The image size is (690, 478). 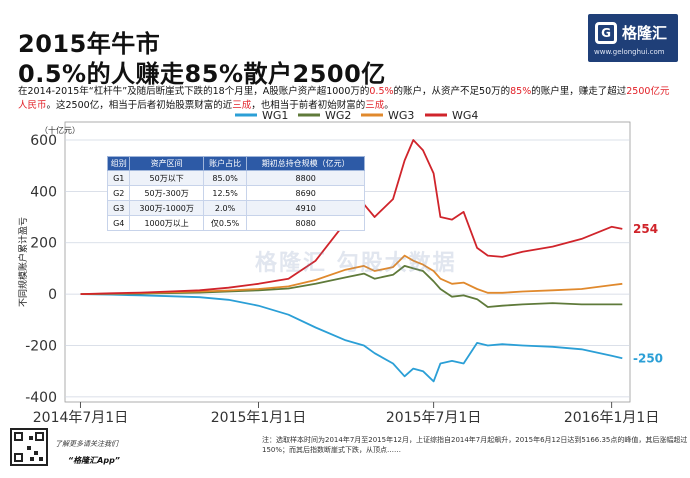 What do you see at coordinates (225, 178) in the screenshot?
I see `table-cell: 85.0%` at bounding box center [225, 178].